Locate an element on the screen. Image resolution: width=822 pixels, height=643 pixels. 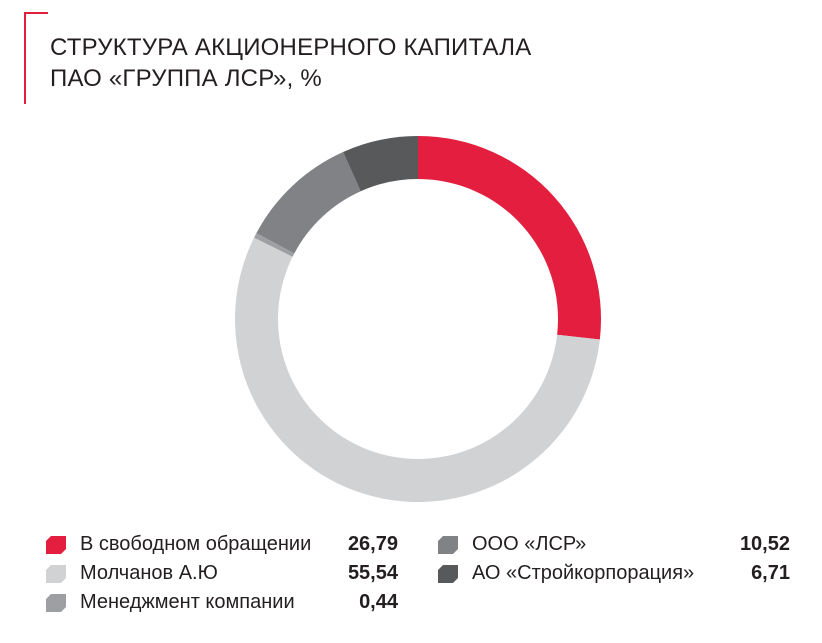
legend-value: 6,71 is located at coordinates (770, 573).